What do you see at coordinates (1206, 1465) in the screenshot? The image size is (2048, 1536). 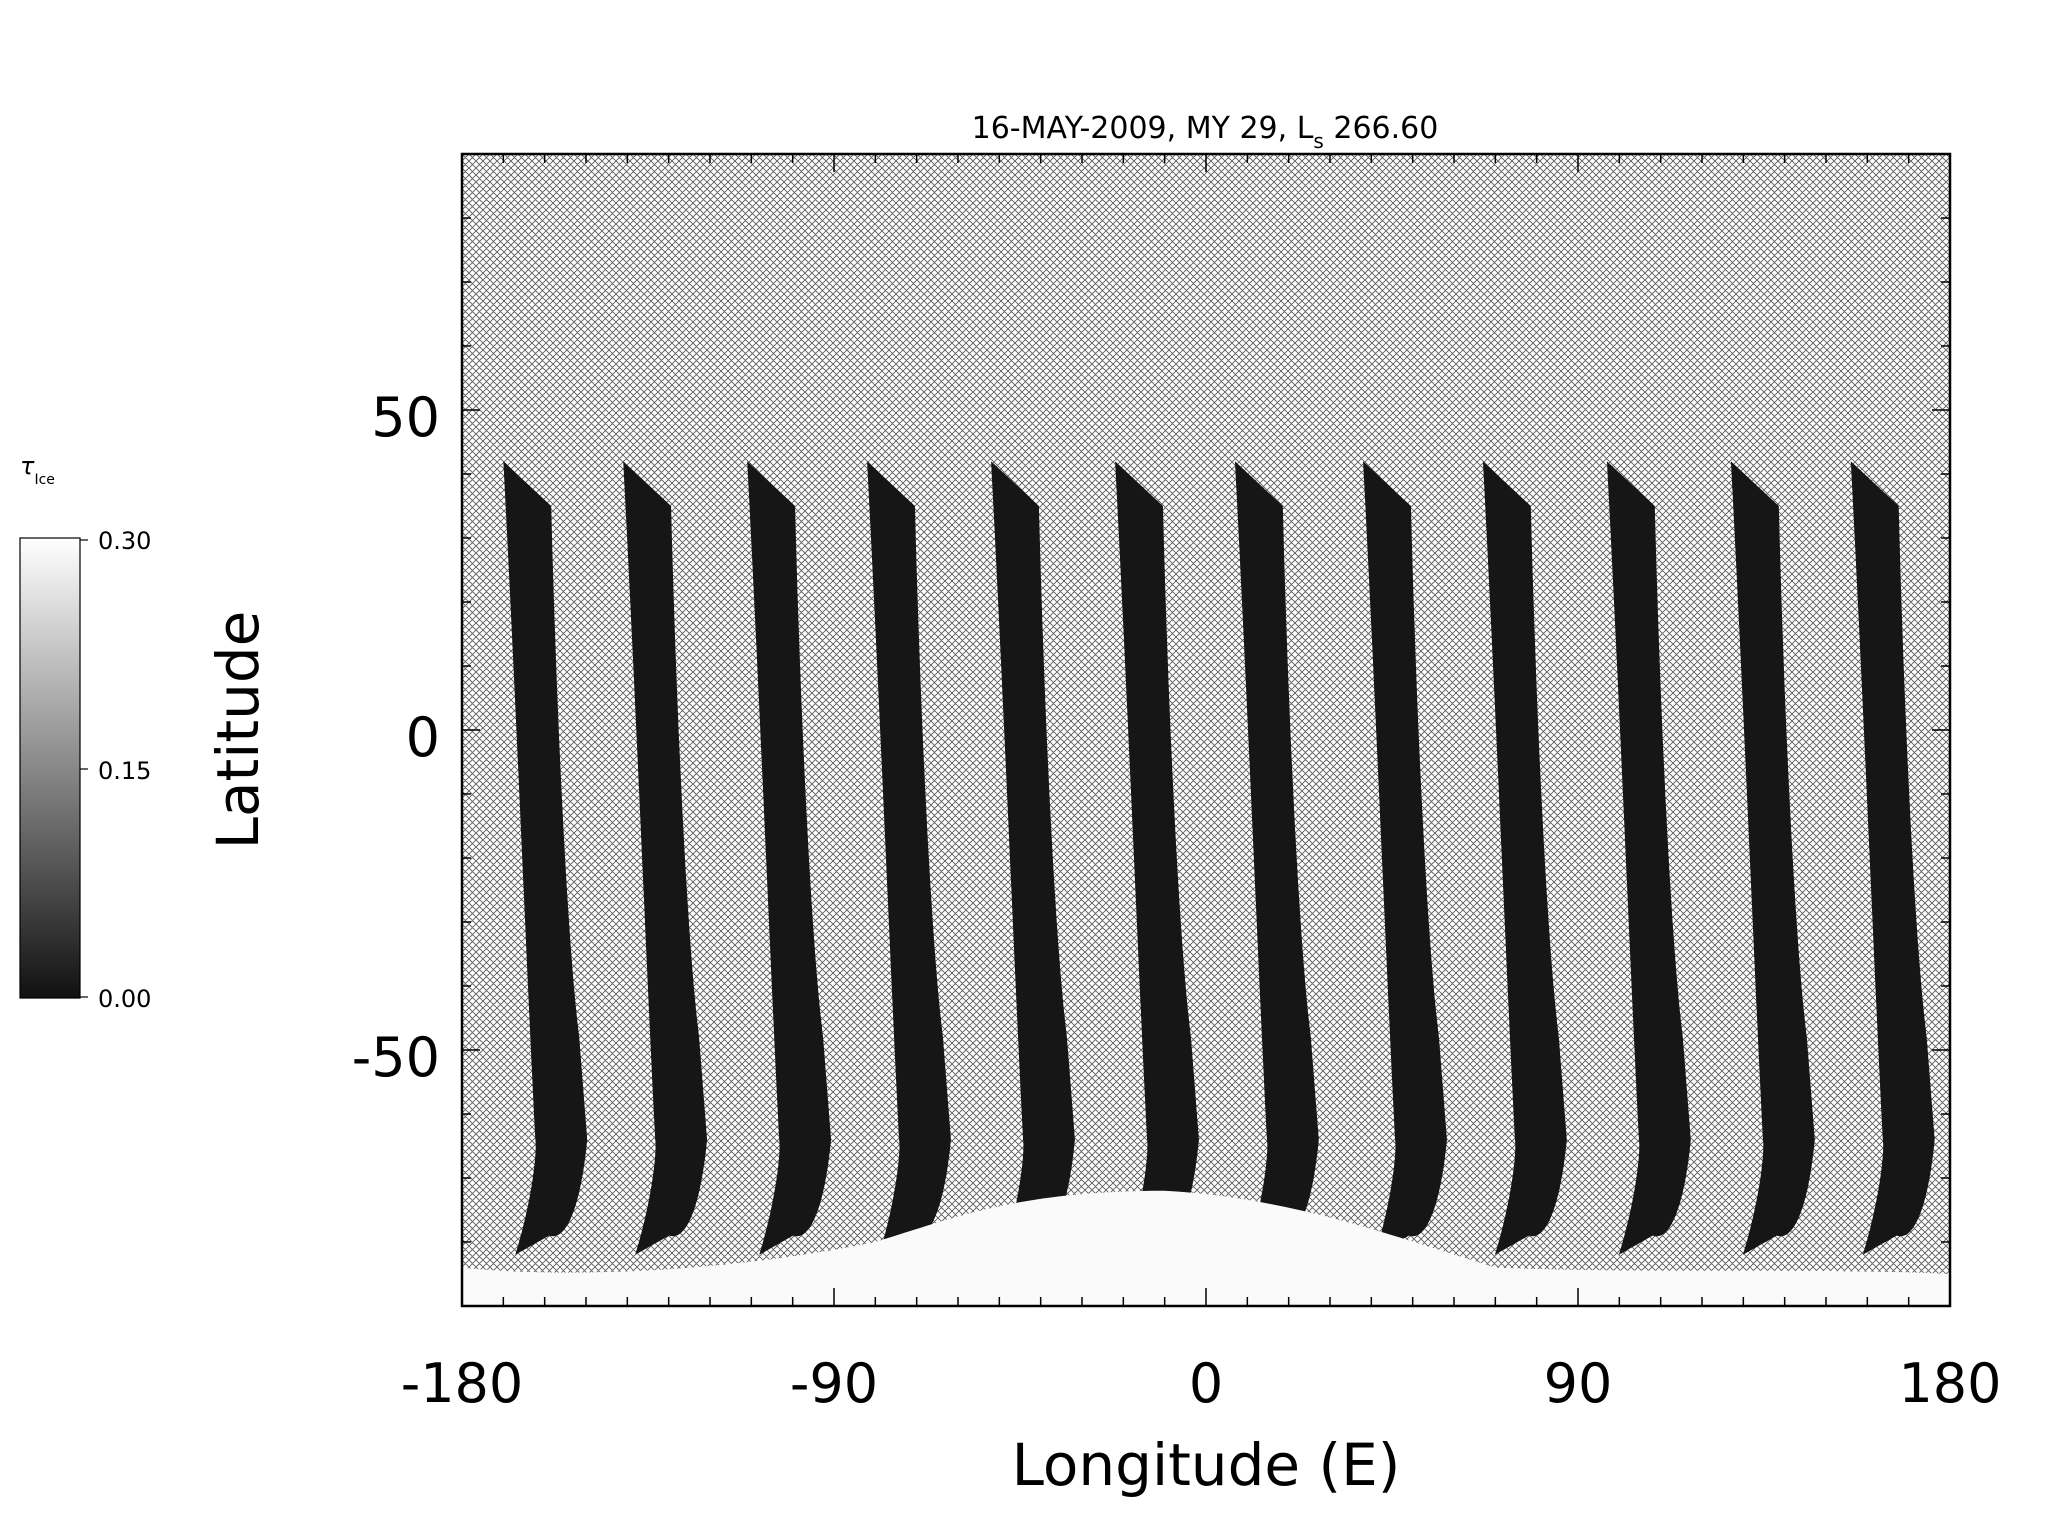 I see `x-axis-label: Longitude (E)` at bounding box center [1206, 1465].